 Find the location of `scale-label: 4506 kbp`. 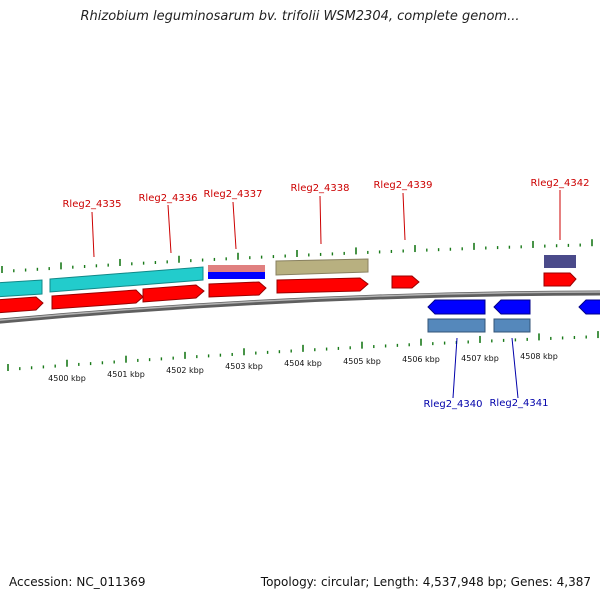

scale-label: 4506 kbp is located at coordinates (421, 359).